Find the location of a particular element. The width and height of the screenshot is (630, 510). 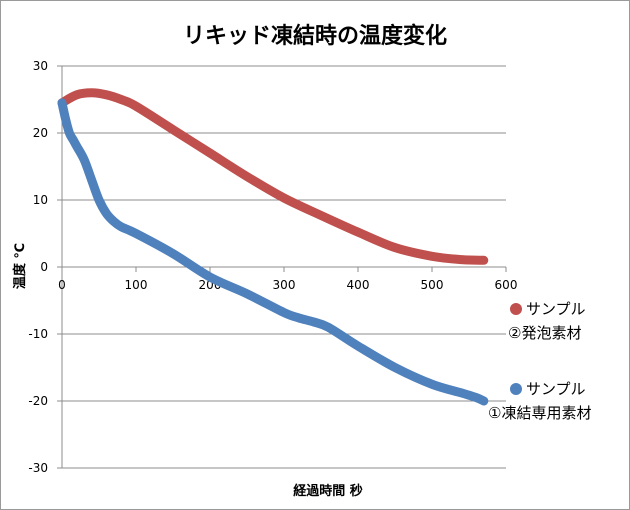

x-tick-label: 0 is located at coordinates (62, 285).